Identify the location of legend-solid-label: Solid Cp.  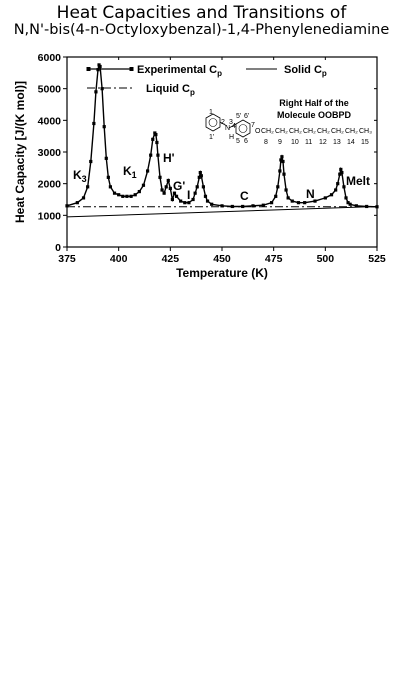
(305, 71).